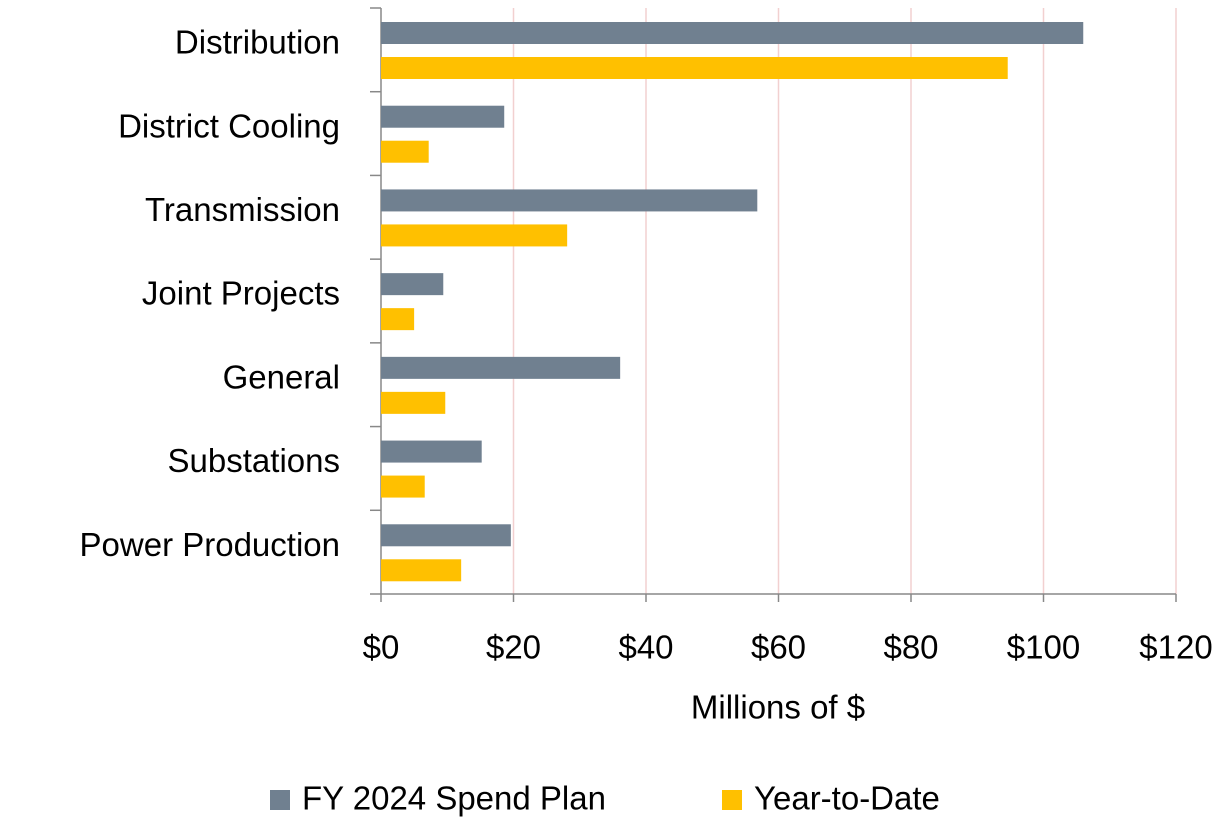  I want to click on x-tick-label: $20, so click(513, 647).